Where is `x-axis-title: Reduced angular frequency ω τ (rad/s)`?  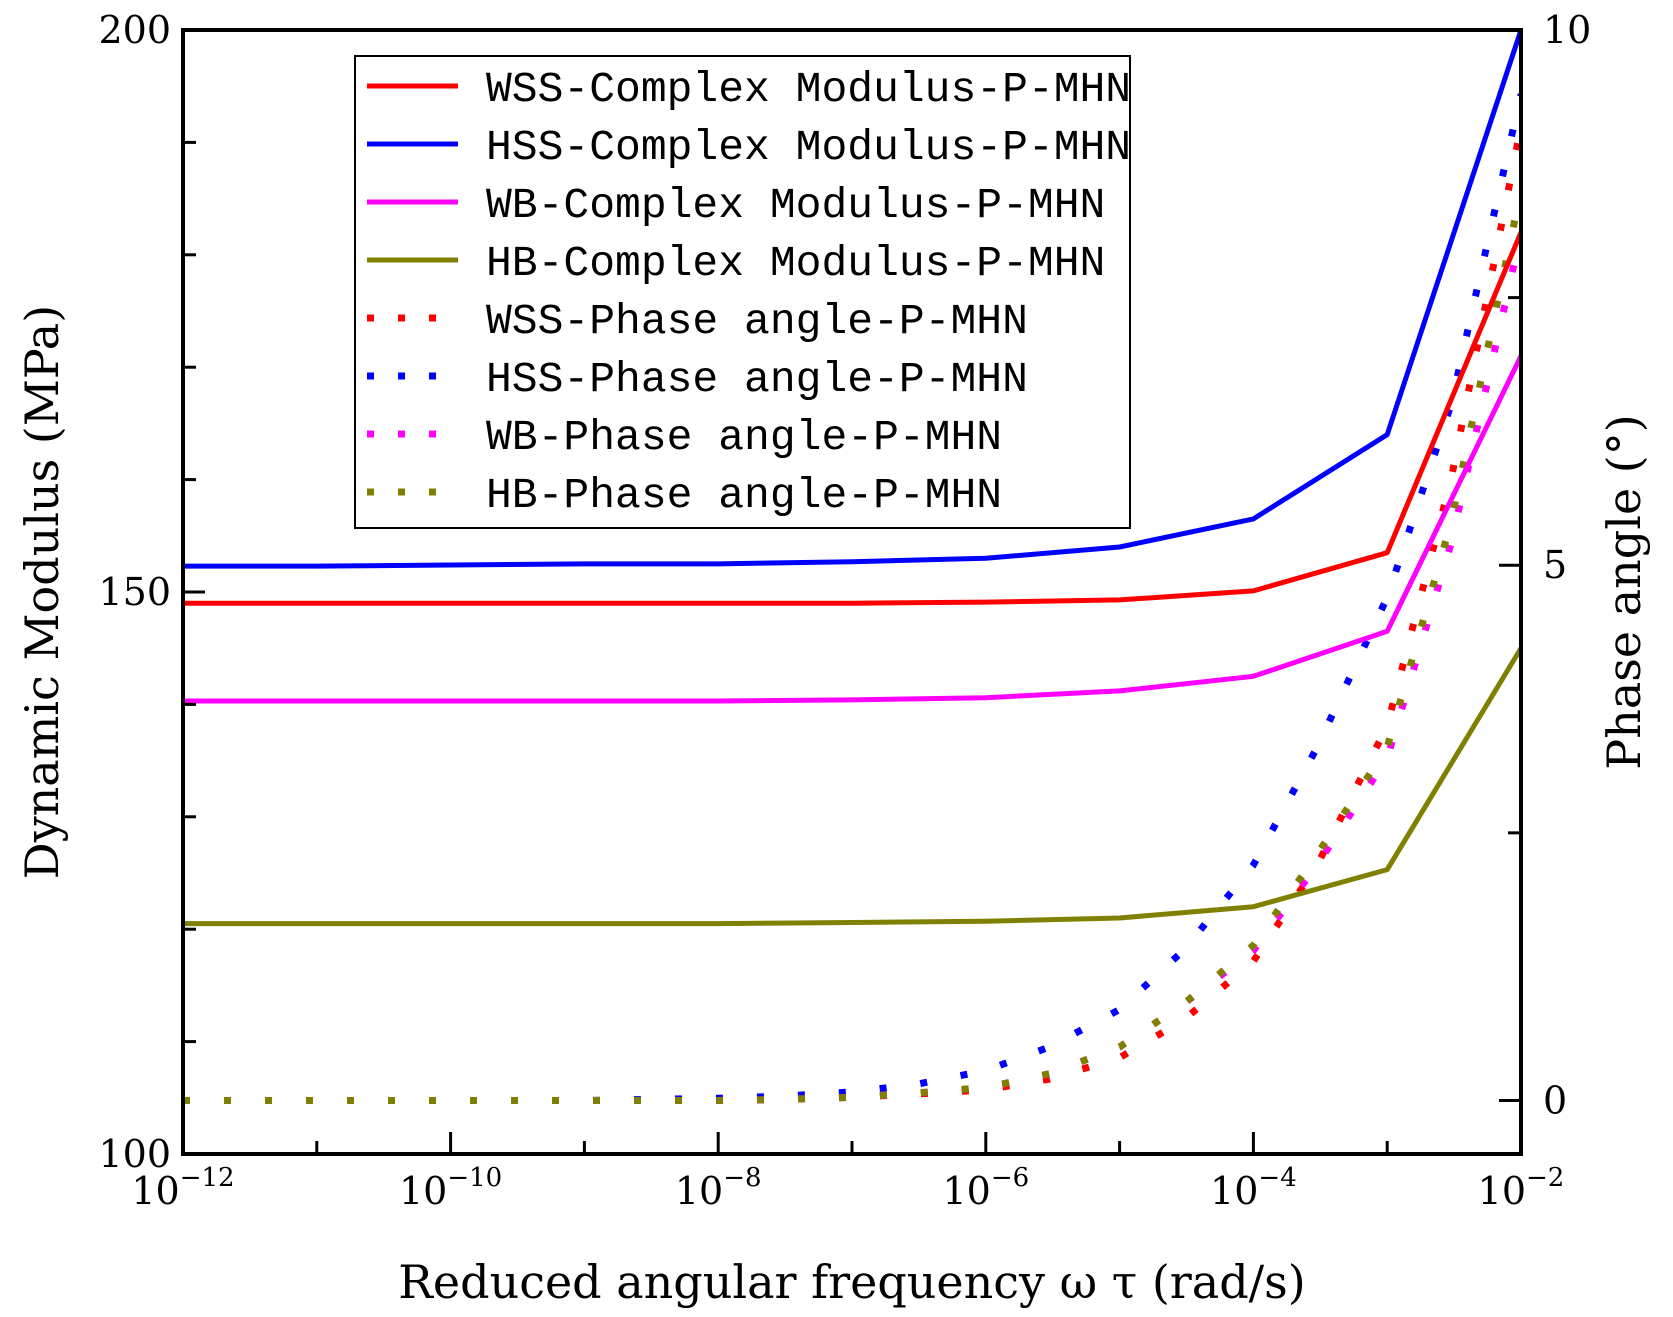 x-axis-title: Reduced angular frequency ω τ (rad/s) is located at coordinates (851, 1282).